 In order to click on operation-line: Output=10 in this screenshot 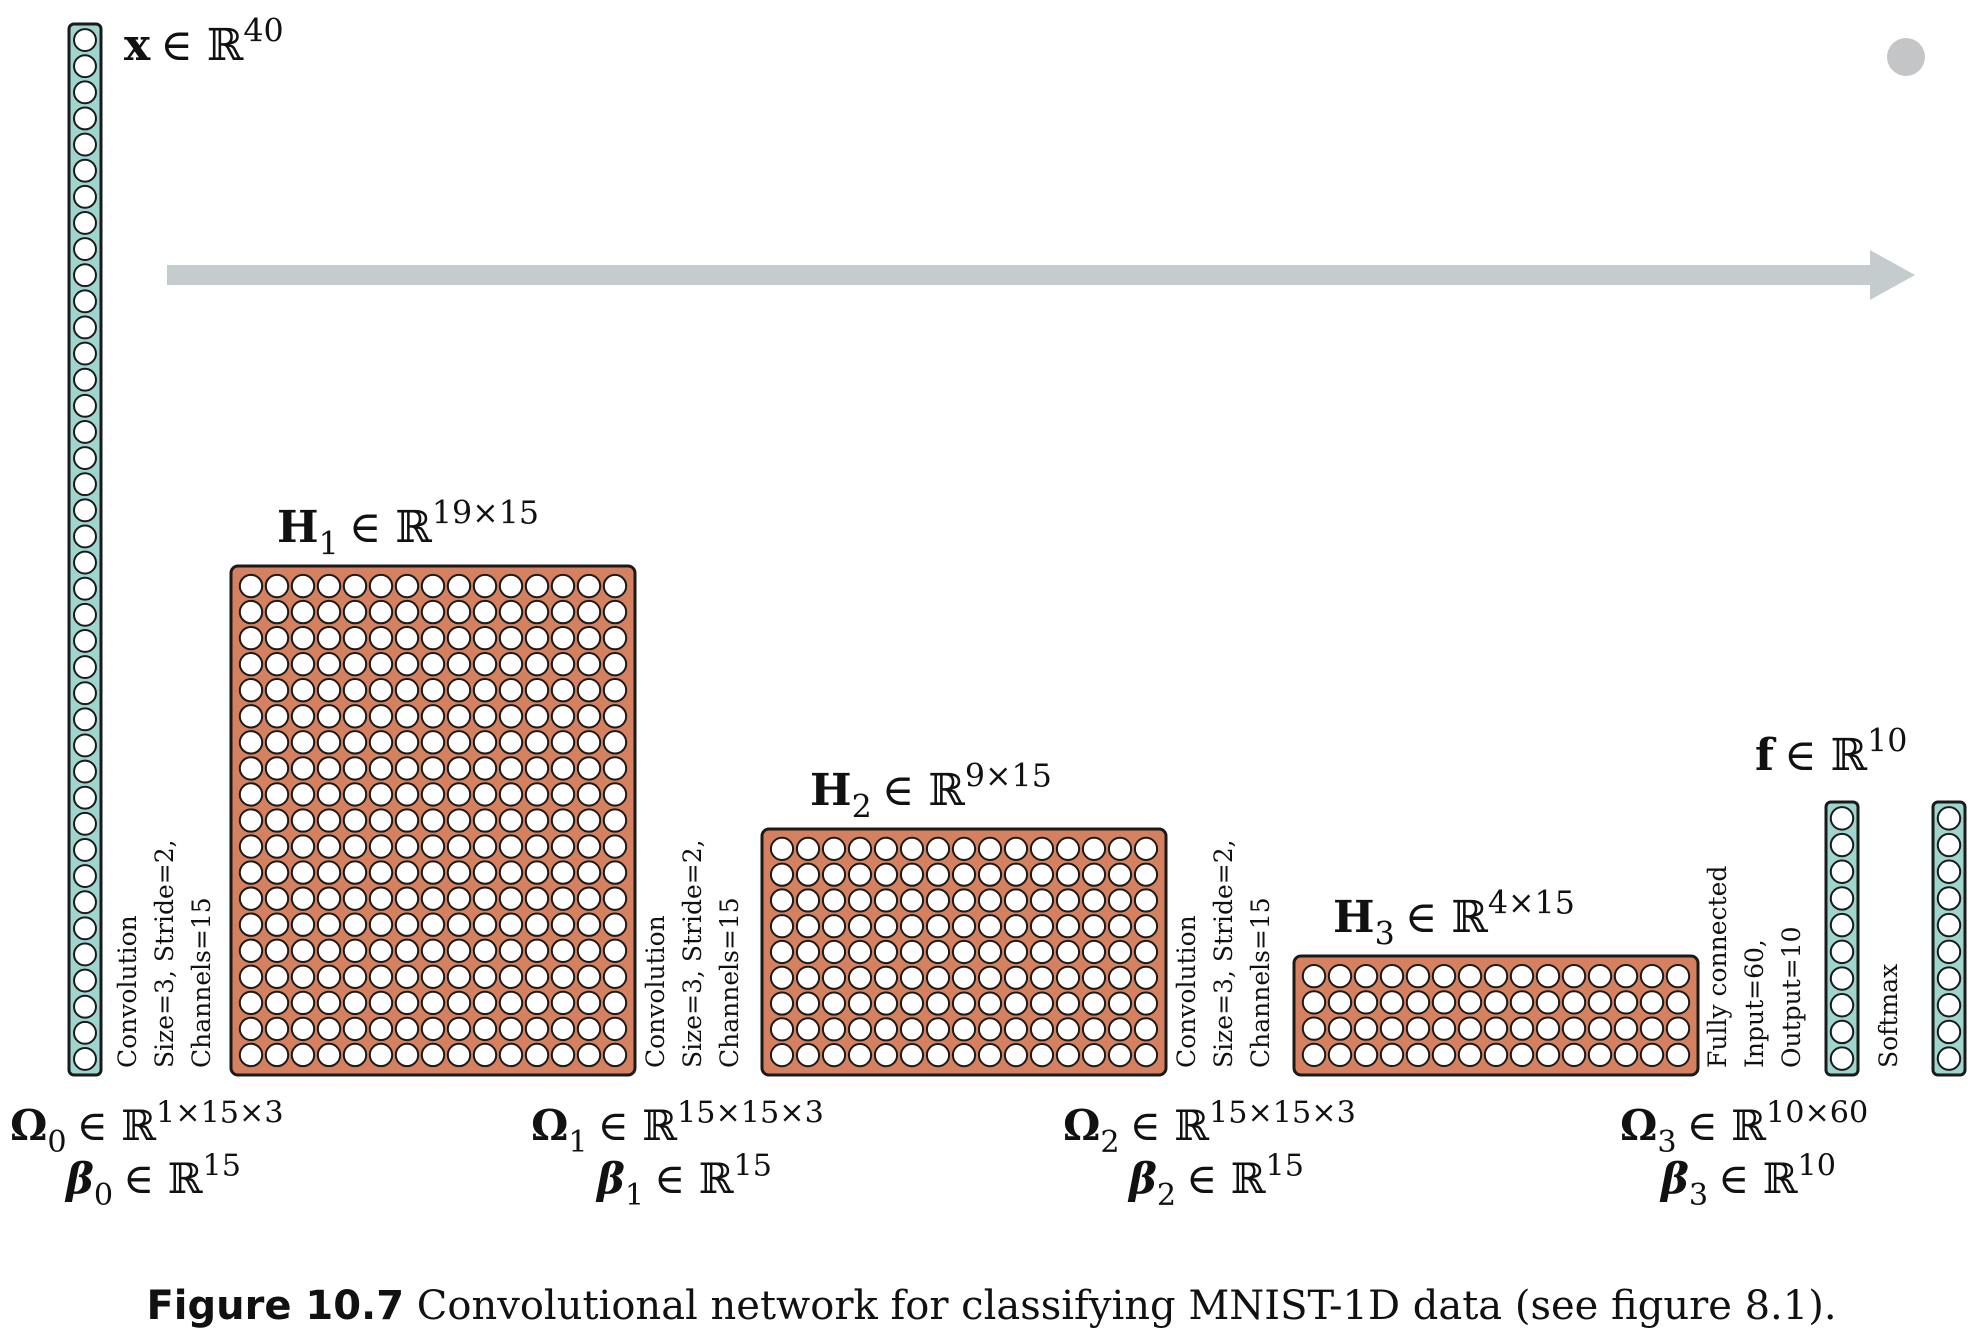, I will do `click(1791, 997)`.